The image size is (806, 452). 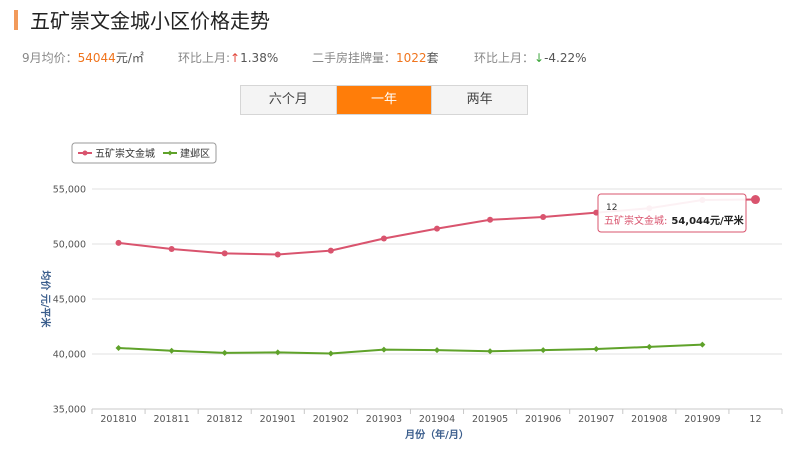 What do you see at coordinates (354, 58) in the screenshot?
I see `listing-count-label: 二手房挂牌量：` at bounding box center [354, 58].